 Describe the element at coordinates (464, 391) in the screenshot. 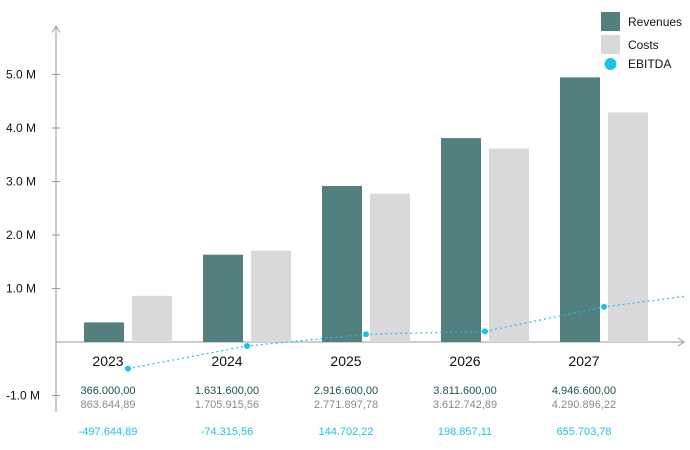

I see `revenues-value-label: 3.811.600,00` at that location.